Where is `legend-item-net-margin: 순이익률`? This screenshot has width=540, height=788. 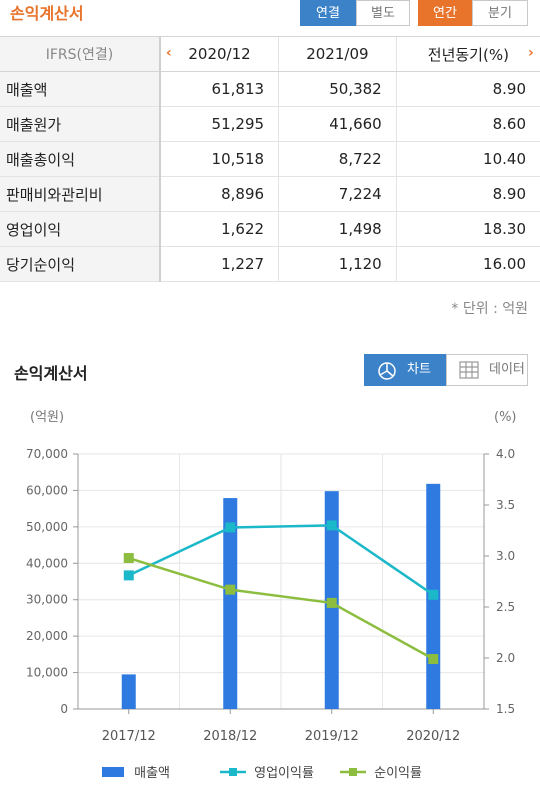
legend-item-net-margin: 순이익률 is located at coordinates (381, 771).